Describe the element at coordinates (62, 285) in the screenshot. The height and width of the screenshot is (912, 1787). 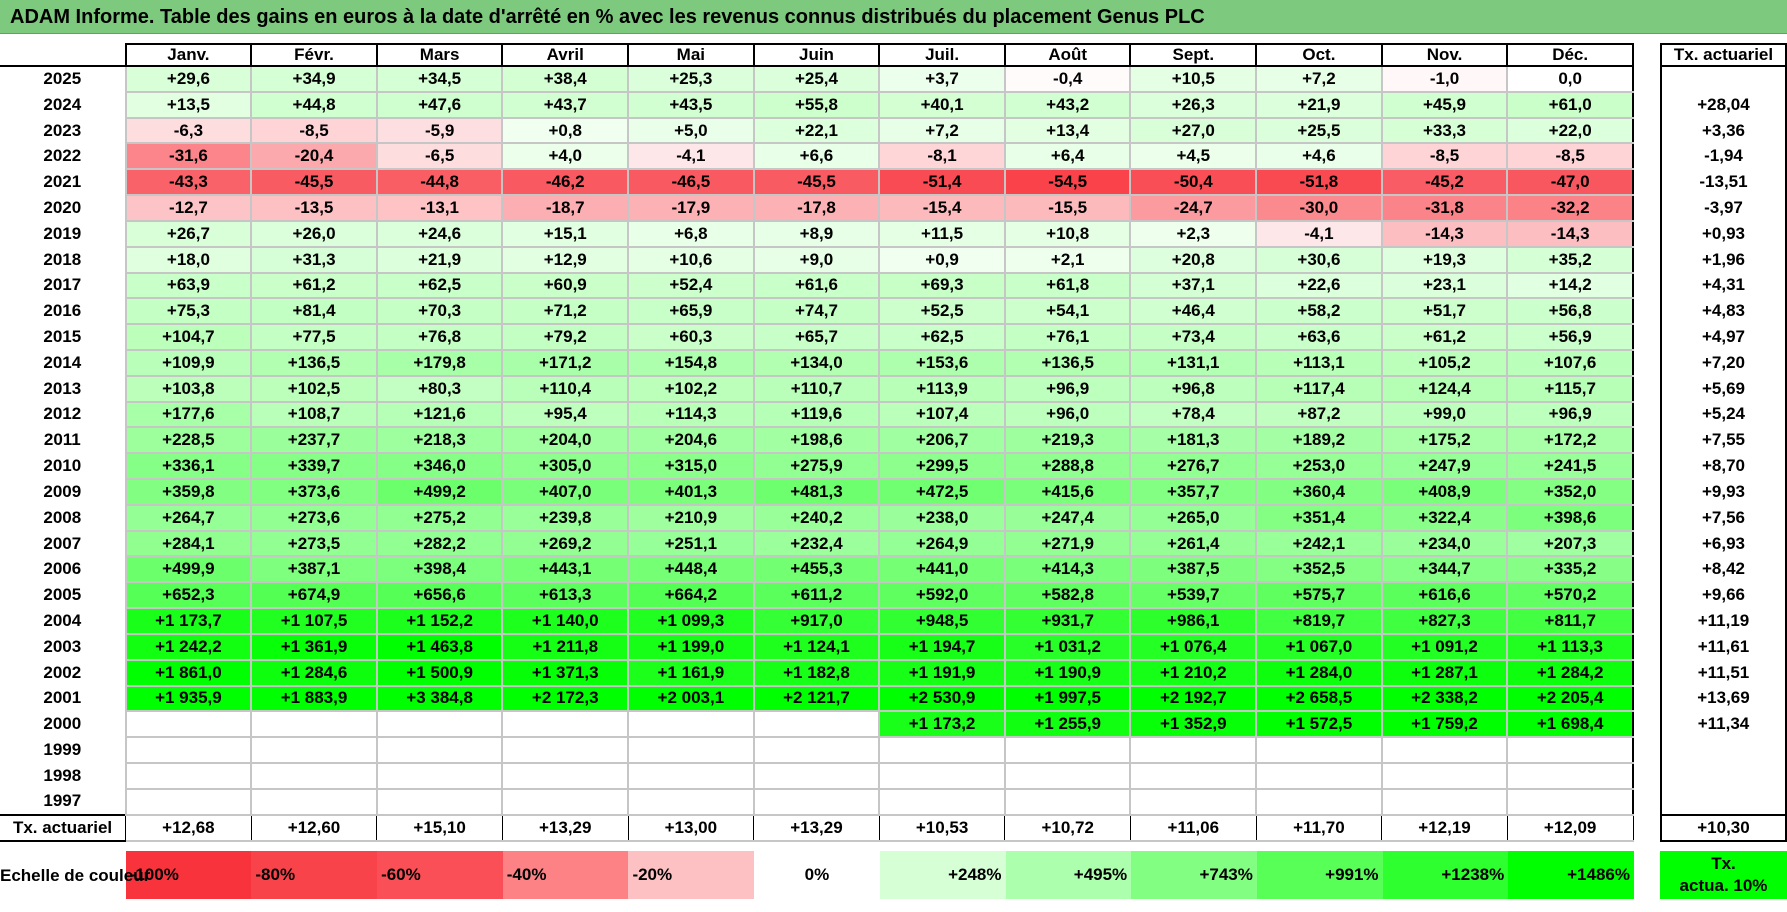
I see `year-label: 2017` at that location.